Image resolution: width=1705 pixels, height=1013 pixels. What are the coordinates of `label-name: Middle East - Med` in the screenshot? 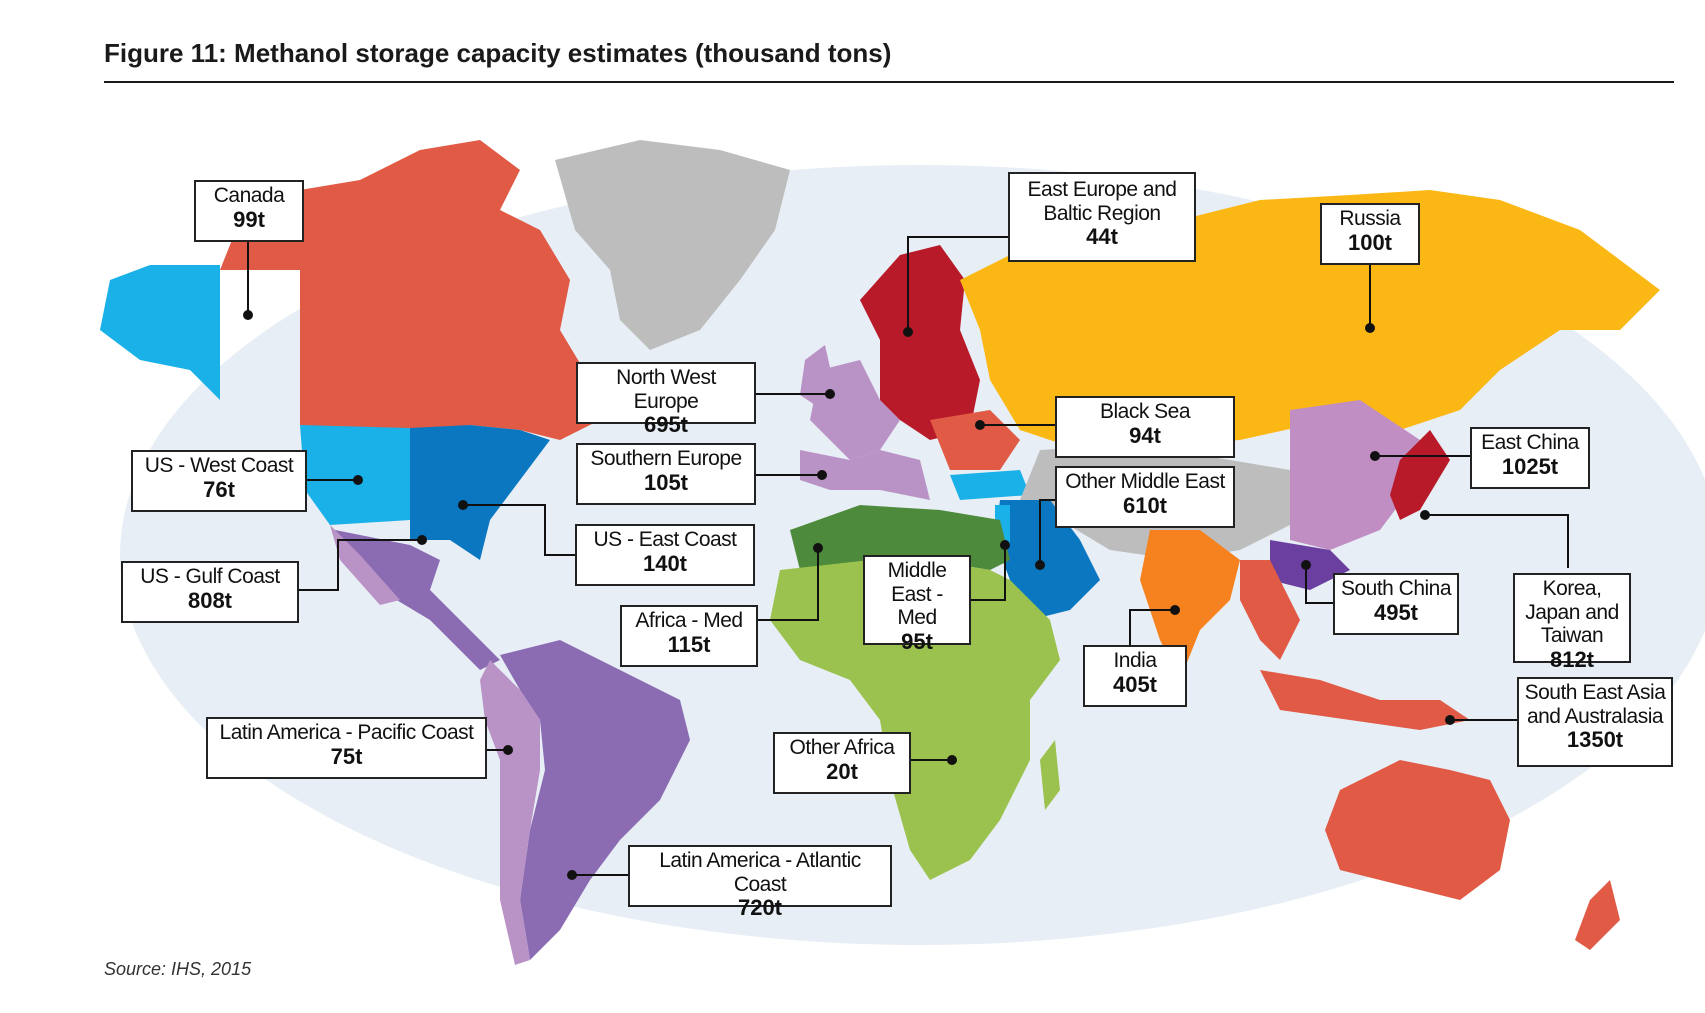 It's located at (917, 594).